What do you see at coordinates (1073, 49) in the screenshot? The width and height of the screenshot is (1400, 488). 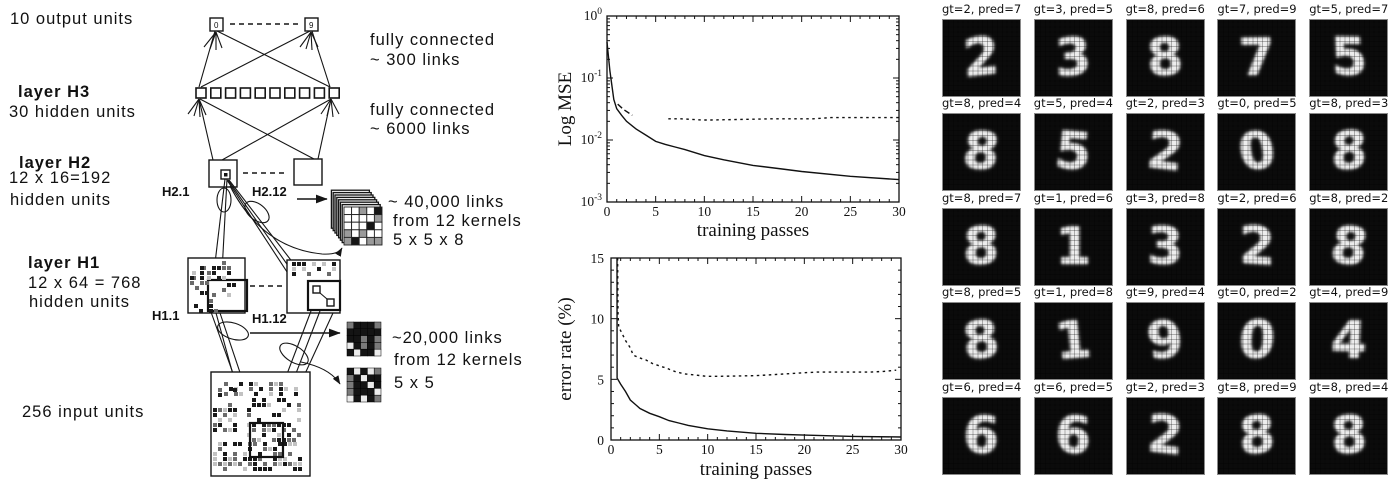 I see `digit-cell: gt=3, pred=5 3` at bounding box center [1073, 49].